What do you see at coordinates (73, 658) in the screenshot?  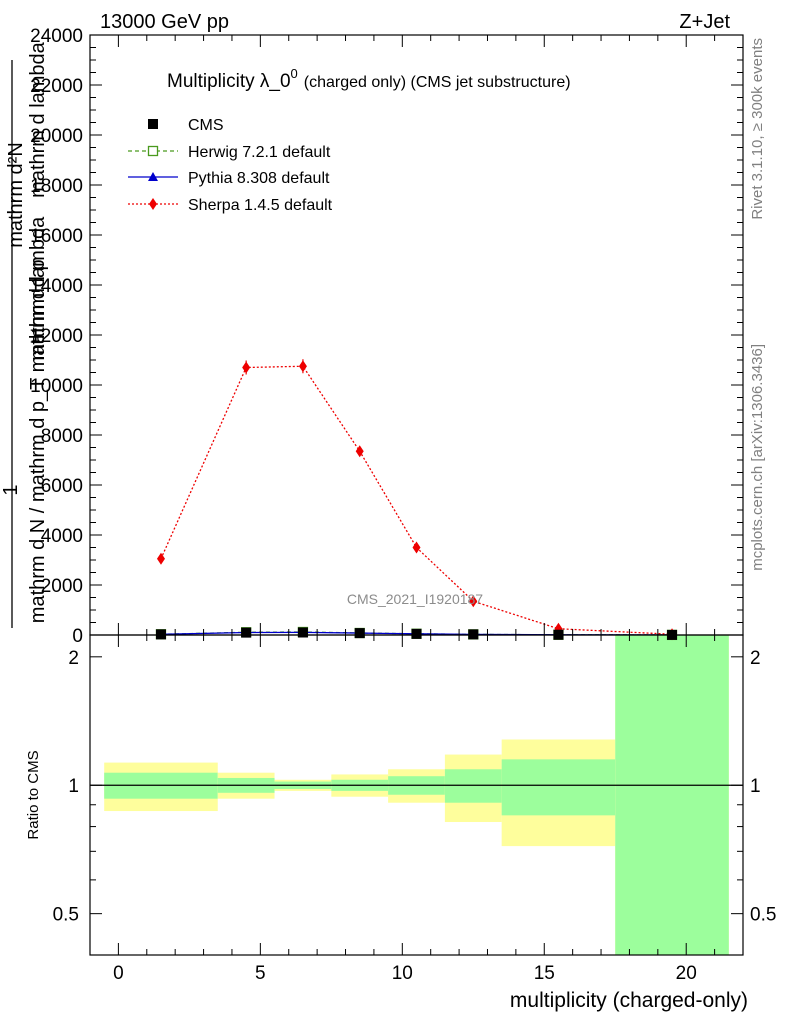 I see `ratio-tick-label-left: 2` at bounding box center [73, 658].